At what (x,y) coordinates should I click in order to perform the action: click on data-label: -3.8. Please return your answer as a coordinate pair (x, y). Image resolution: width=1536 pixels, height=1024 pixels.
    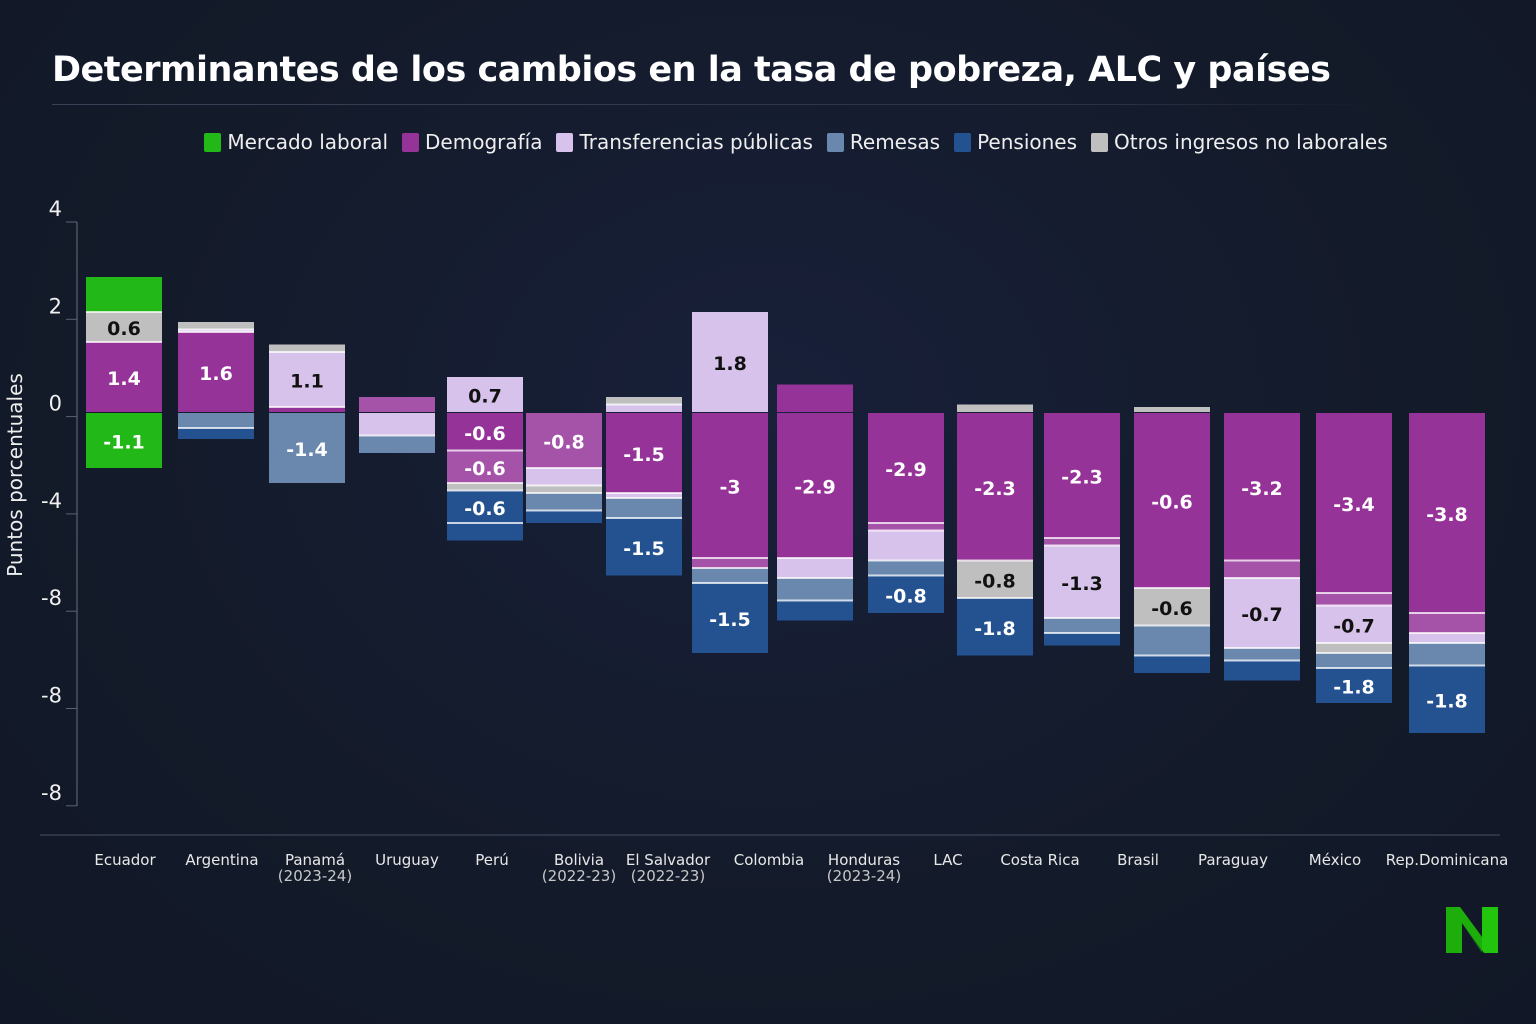
    Looking at the image, I should click on (1447, 515).